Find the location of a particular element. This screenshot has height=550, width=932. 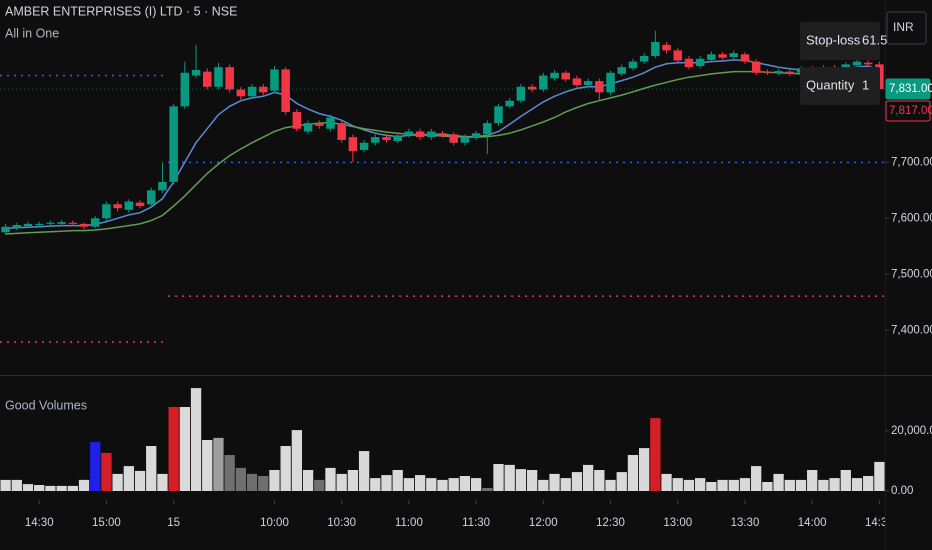

quantity-box is located at coordinates (840, 86).